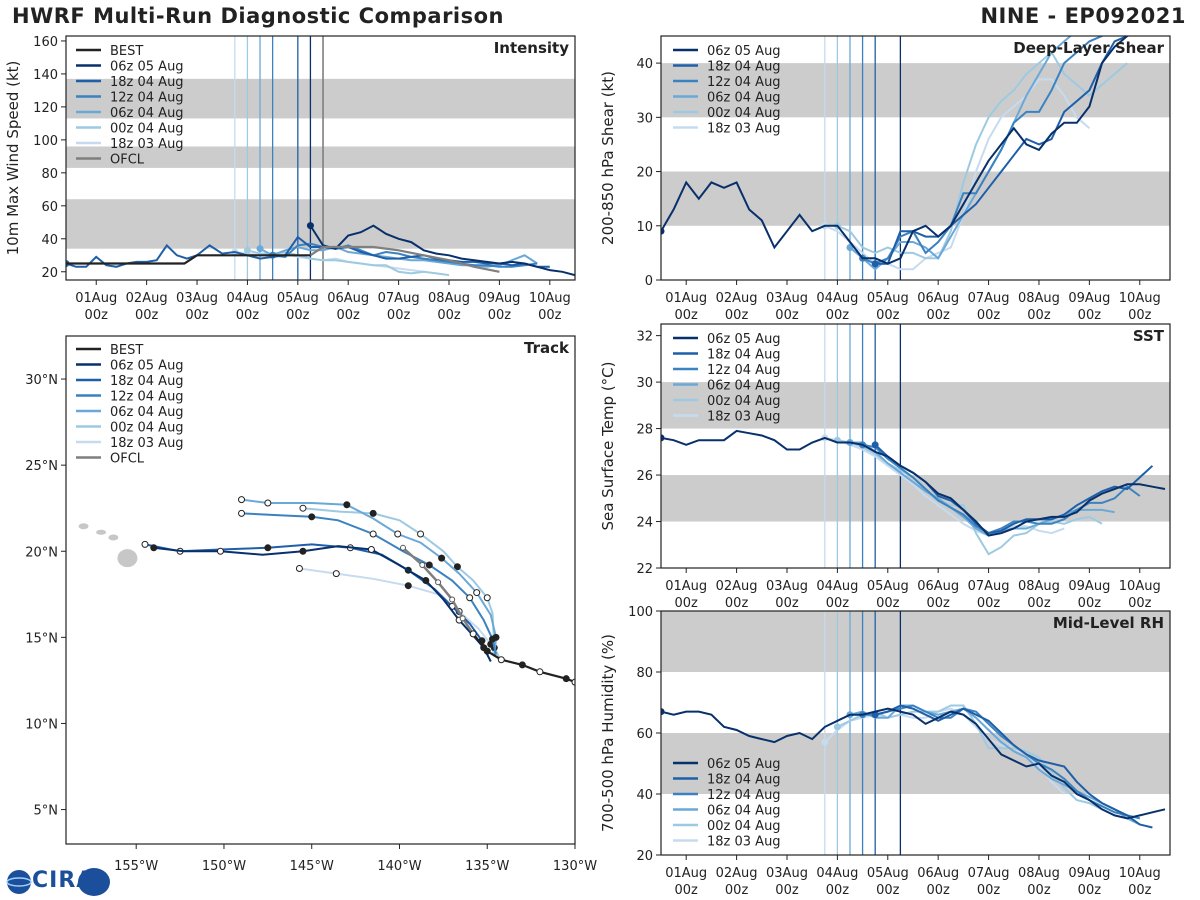  I want to click on shear-ytick-label: 40, so click(644, 64).